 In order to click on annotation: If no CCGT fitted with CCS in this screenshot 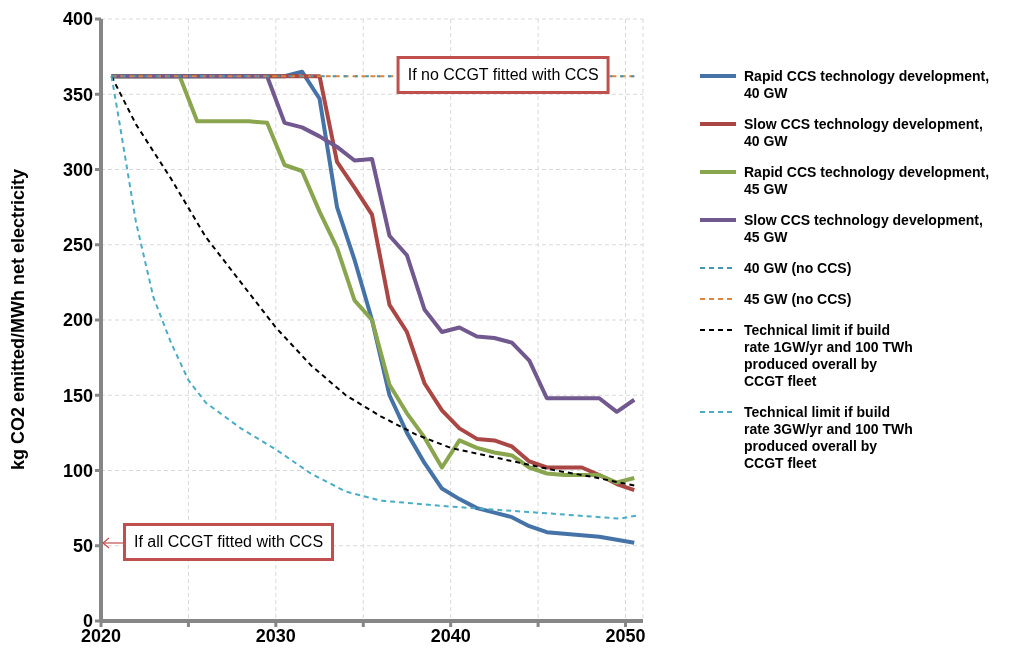, I will do `click(503, 75)`.